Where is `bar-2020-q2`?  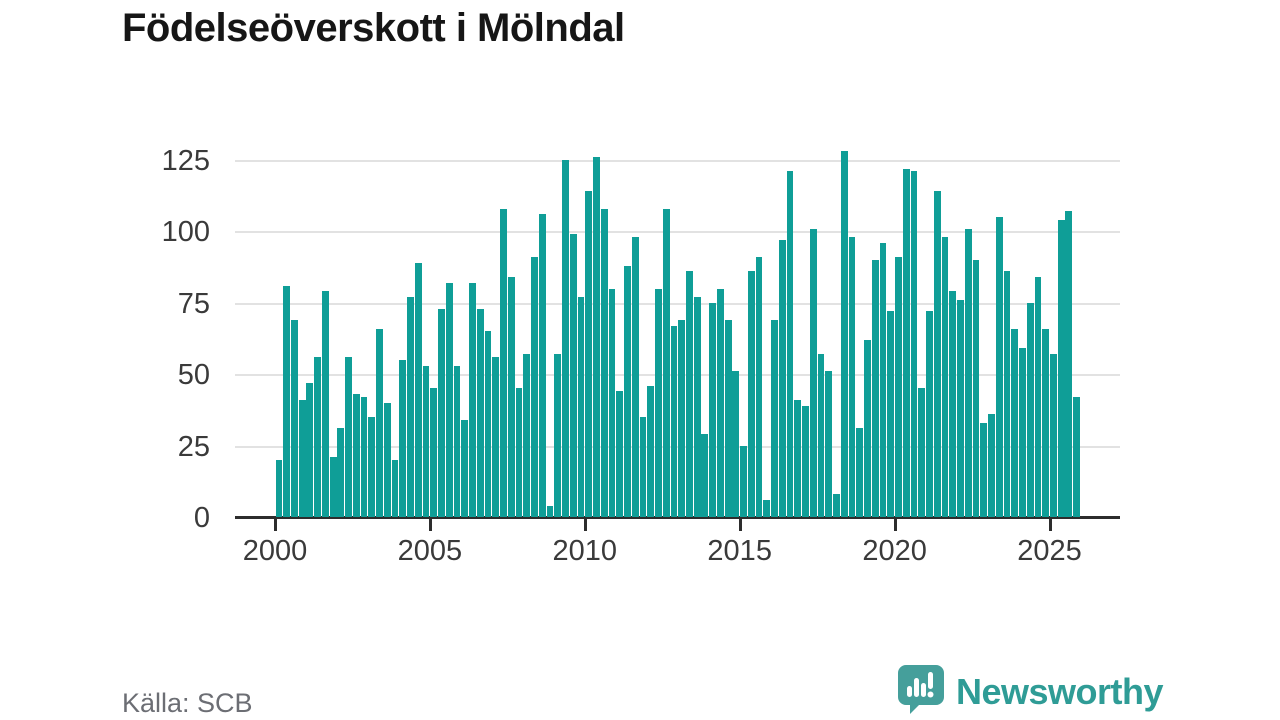
bar-2020-q2 is located at coordinates (906, 343).